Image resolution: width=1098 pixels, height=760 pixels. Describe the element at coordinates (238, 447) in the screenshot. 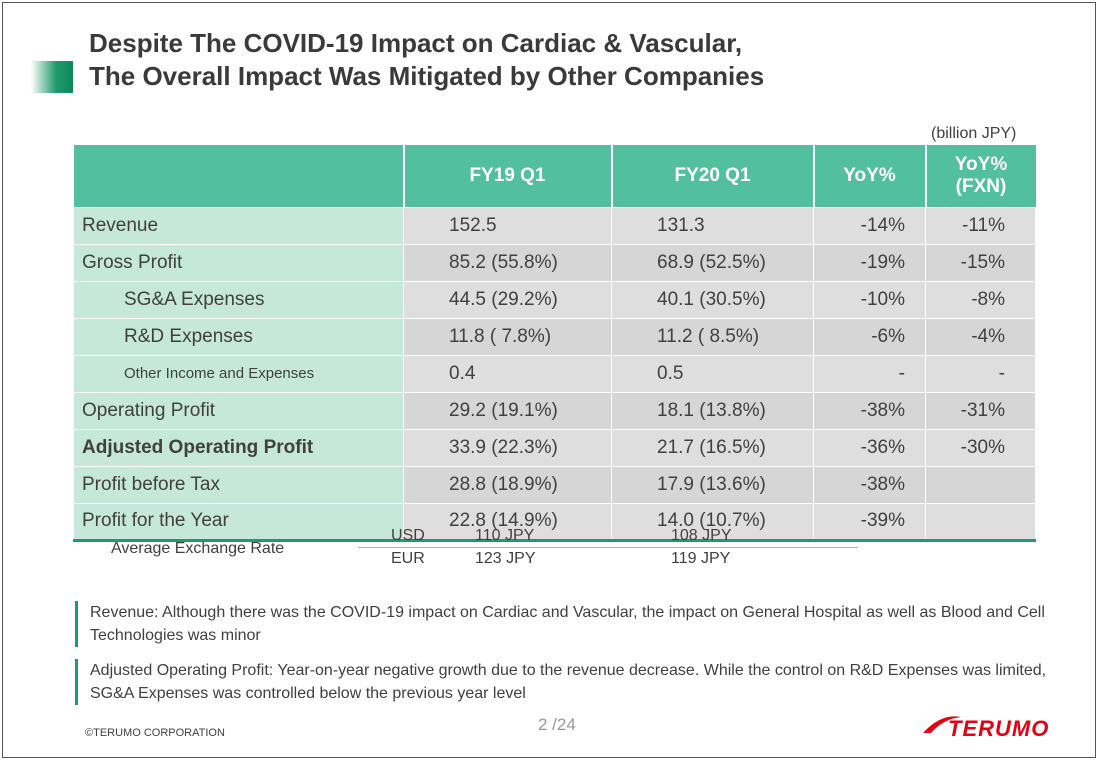

I see `row-label: Adjusted Operating Profit` at that location.